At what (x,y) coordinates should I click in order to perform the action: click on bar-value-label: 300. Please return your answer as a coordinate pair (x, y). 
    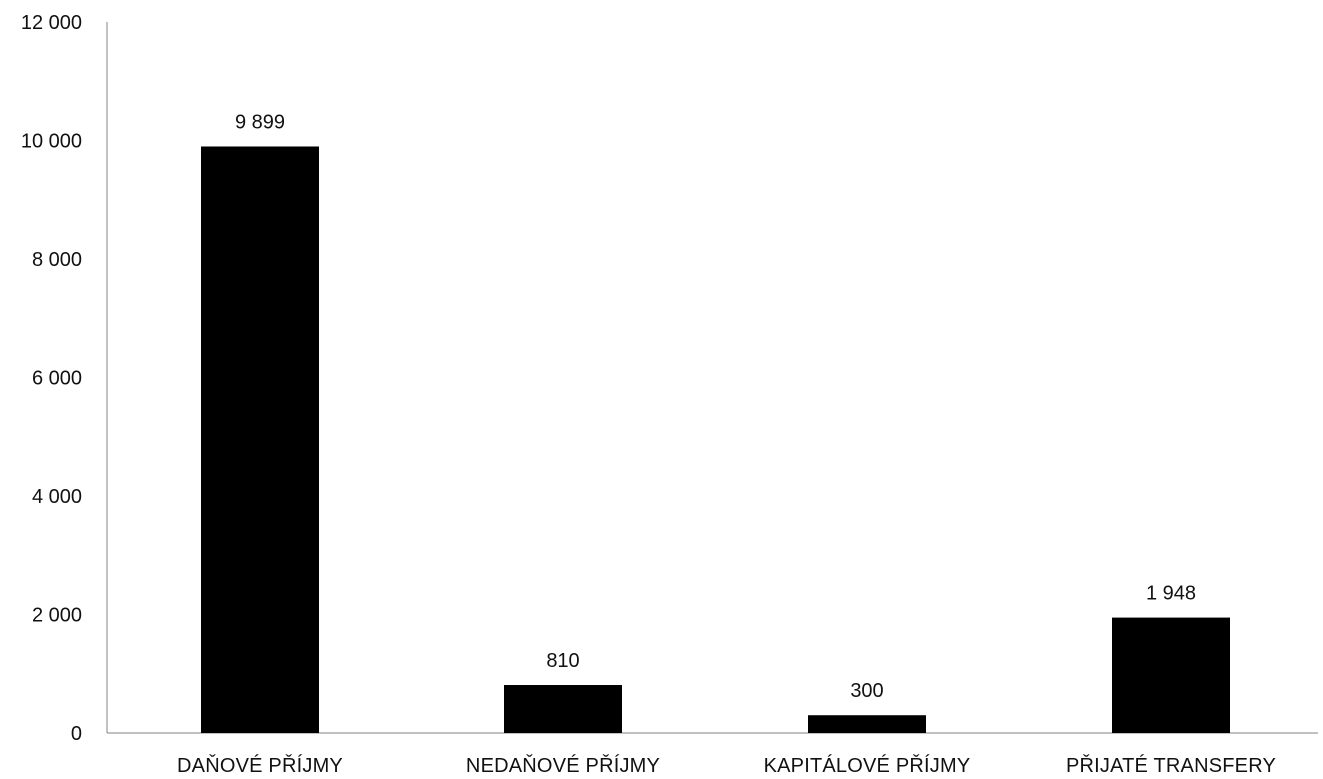
    Looking at the image, I should click on (866, 691).